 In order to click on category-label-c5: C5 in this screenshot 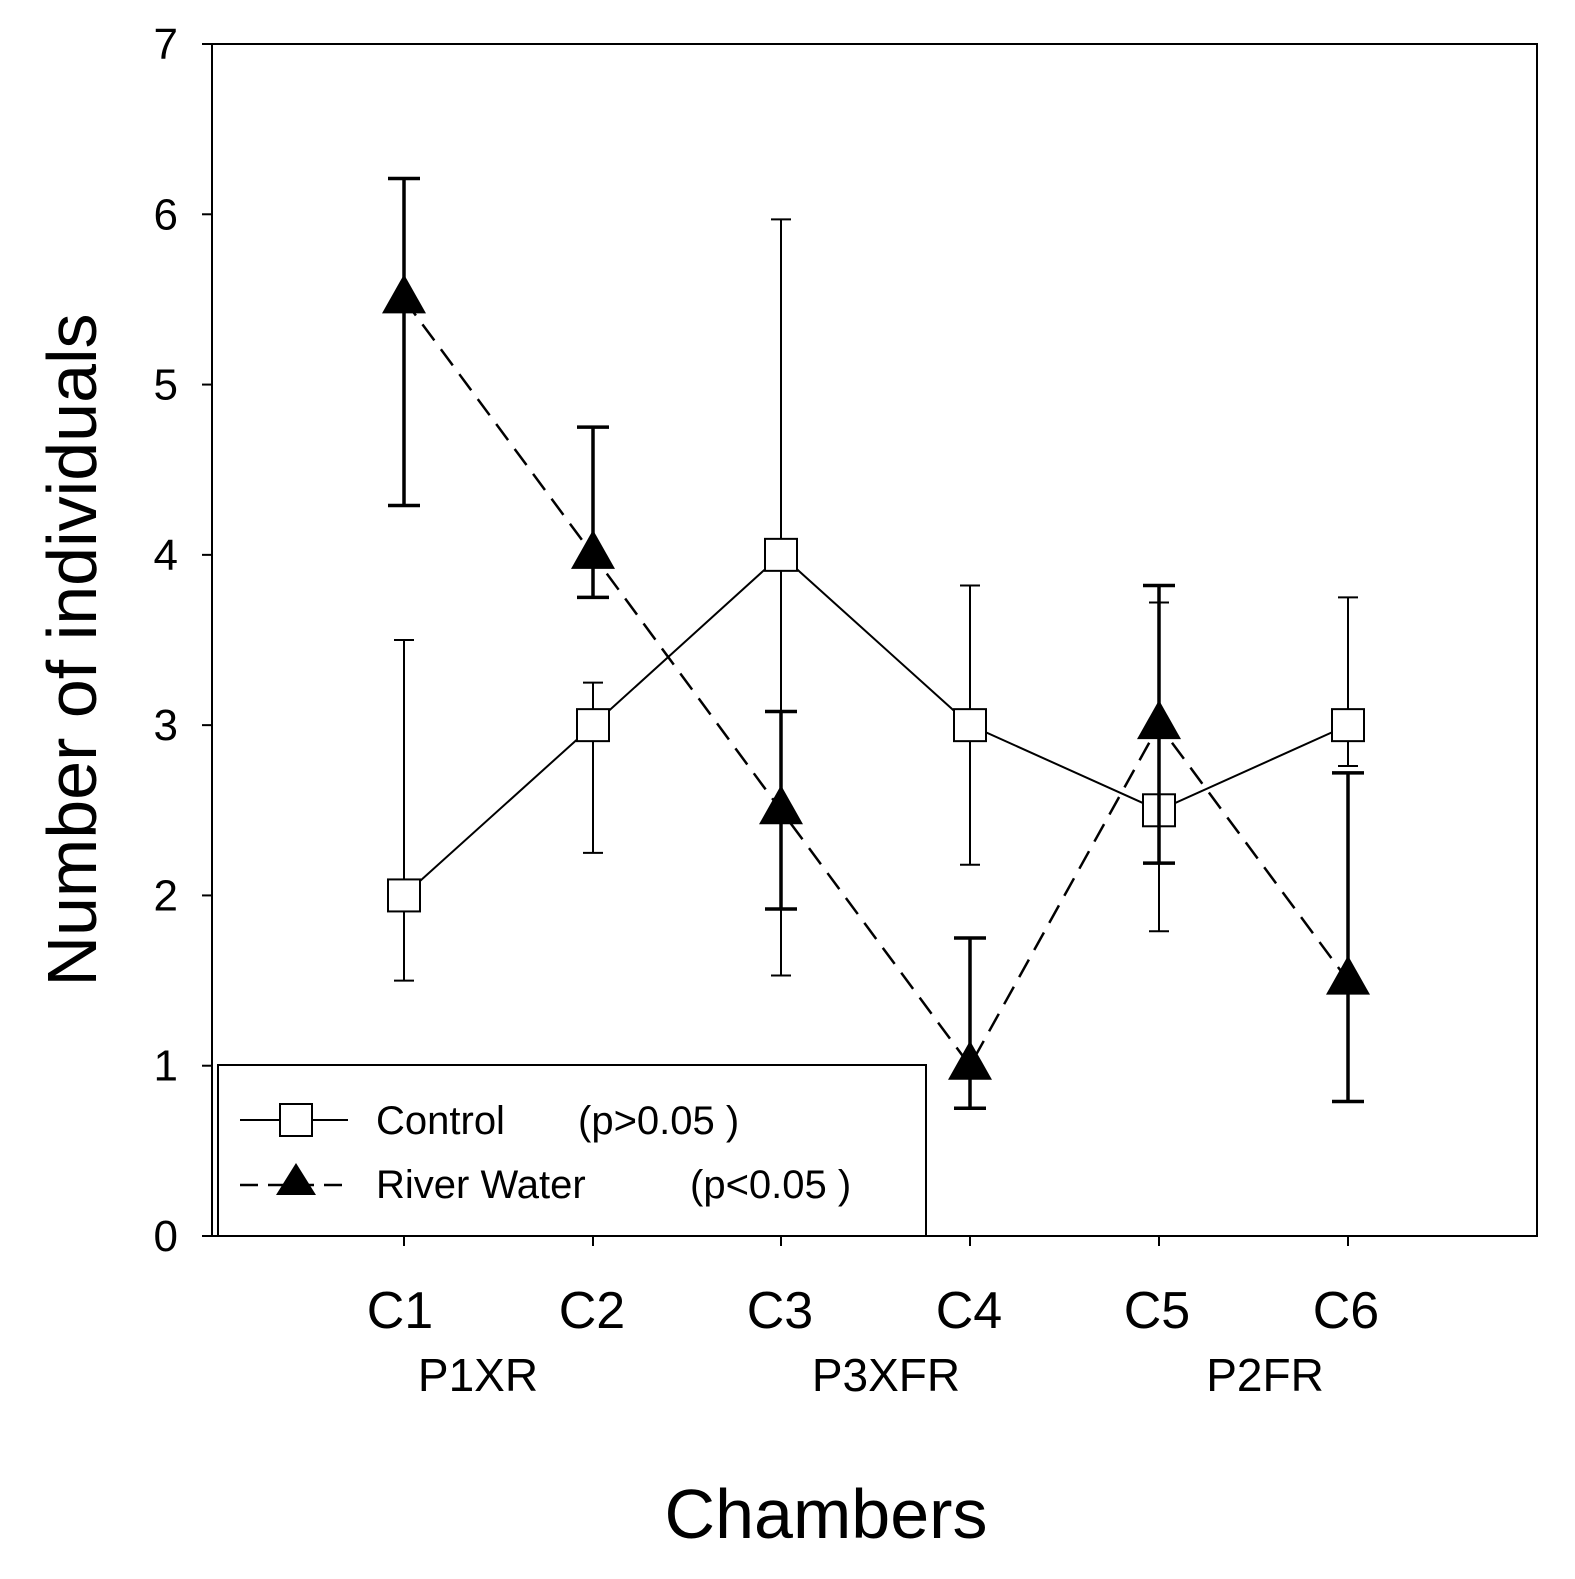, I will do `click(1157, 1311)`.